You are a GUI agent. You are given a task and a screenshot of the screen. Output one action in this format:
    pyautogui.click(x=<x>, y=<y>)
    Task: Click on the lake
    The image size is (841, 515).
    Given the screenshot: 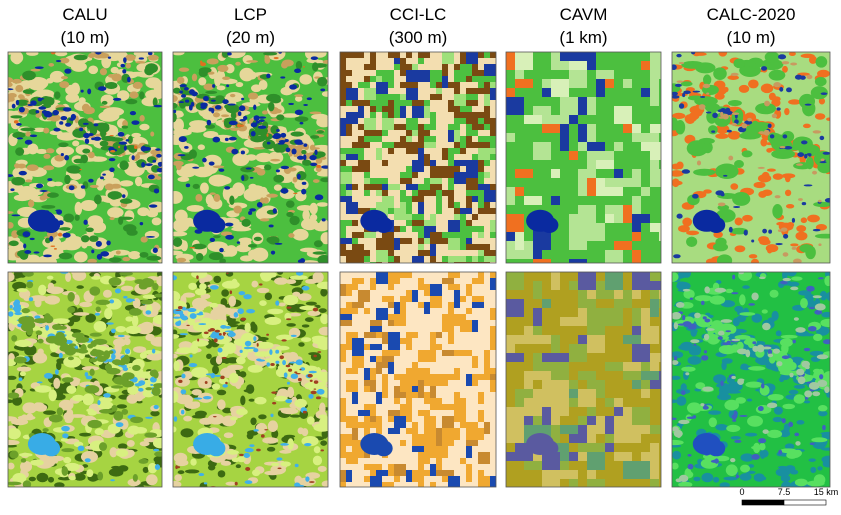 What is the action you would take?
    pyautogui.click(x=383, y=225)
    